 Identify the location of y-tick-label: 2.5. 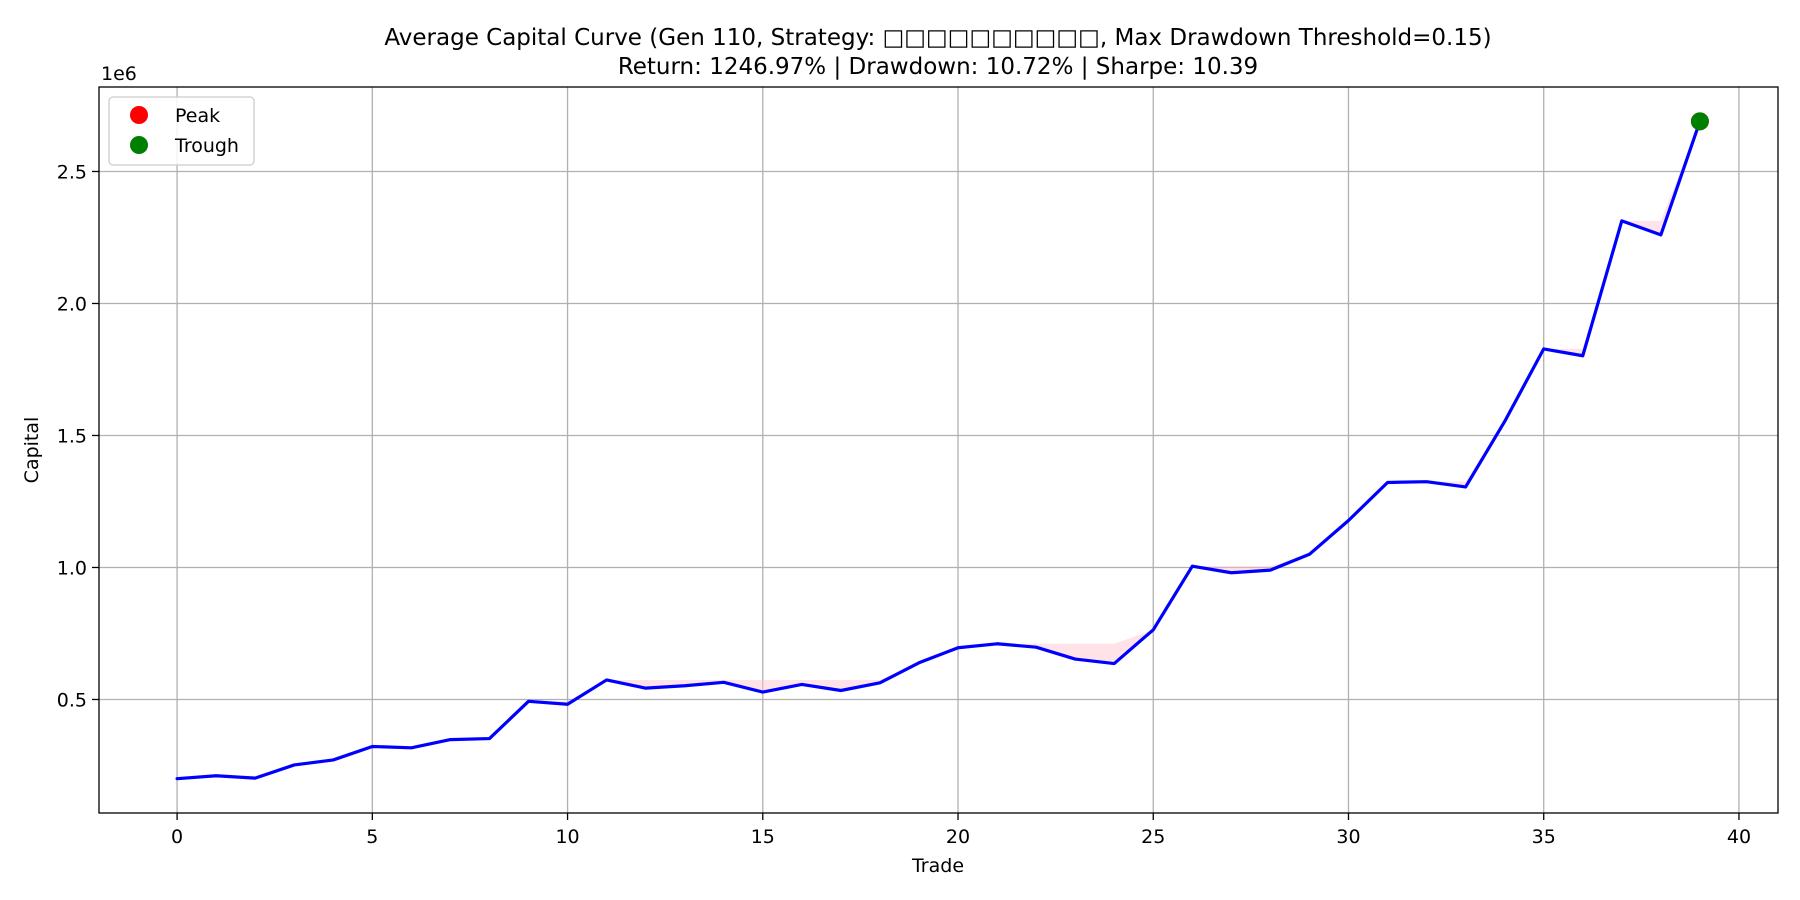
(72, 172).